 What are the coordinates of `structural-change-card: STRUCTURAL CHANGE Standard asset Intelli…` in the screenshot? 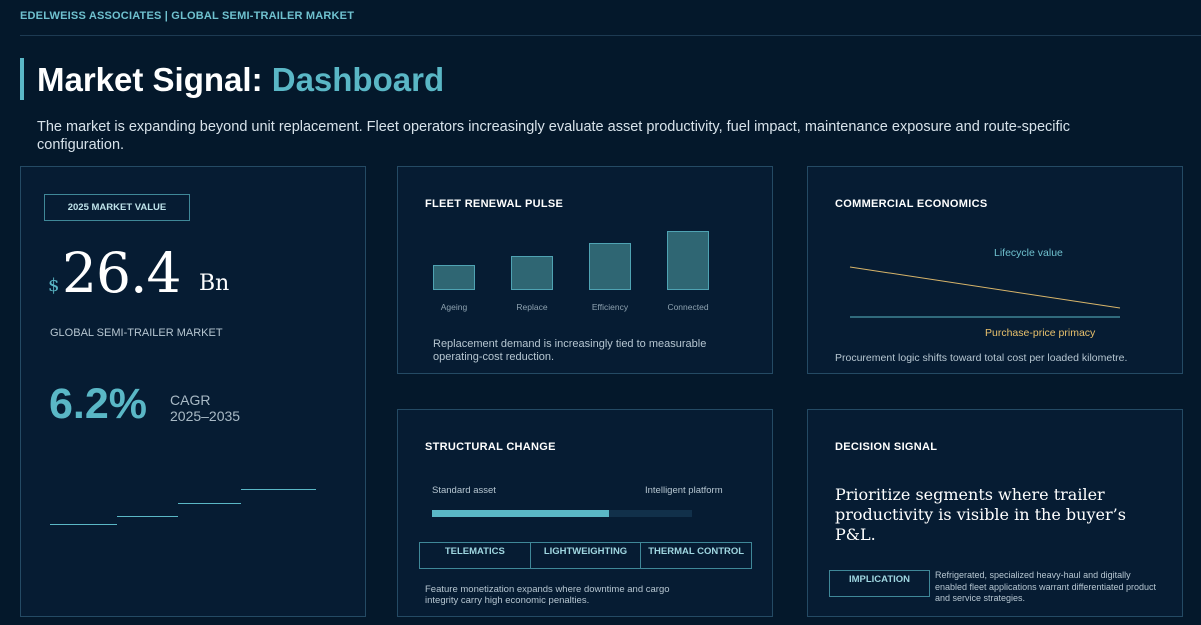 It's located at (585, 513).